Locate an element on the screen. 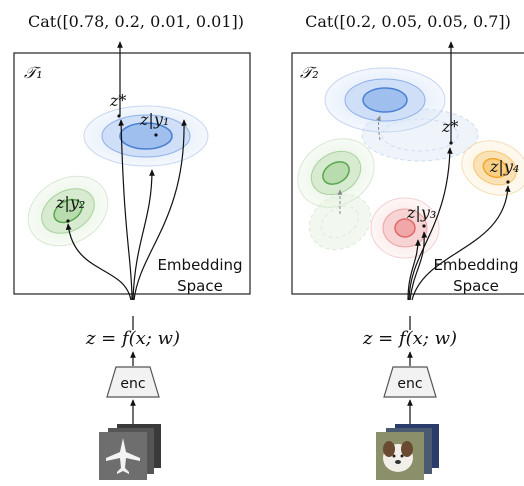 The height and width of the screenshot is (486, 524). right-blue-shift-arrow is located at coordinates (378, 128).